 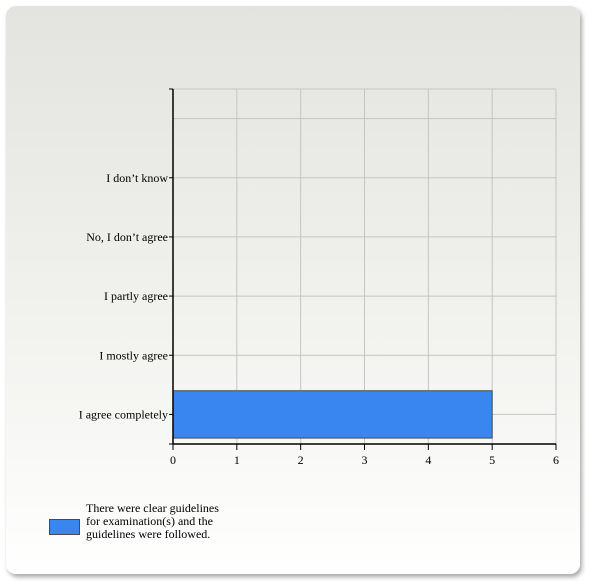 I want to click on legend-swatch, so click(x=64, y=527).